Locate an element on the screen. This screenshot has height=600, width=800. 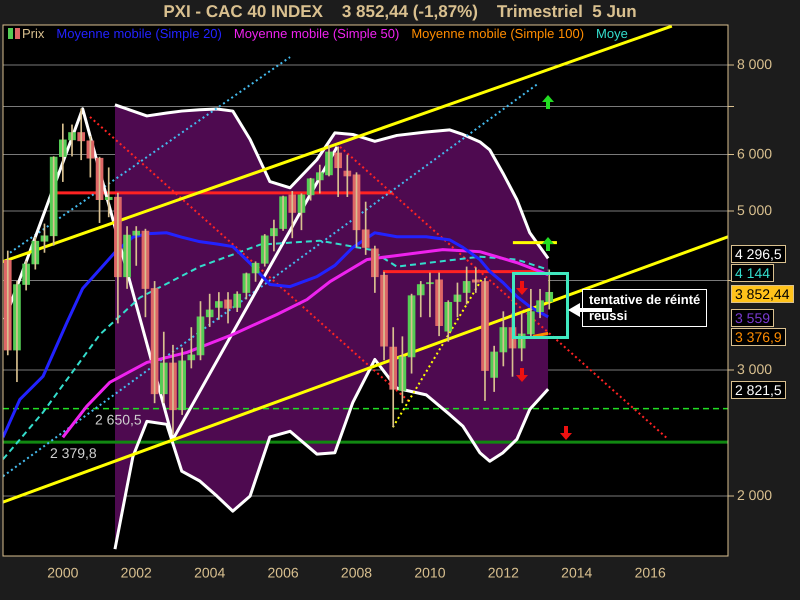
y-tick-label: 2 000 is located at coordinates (754, 495).